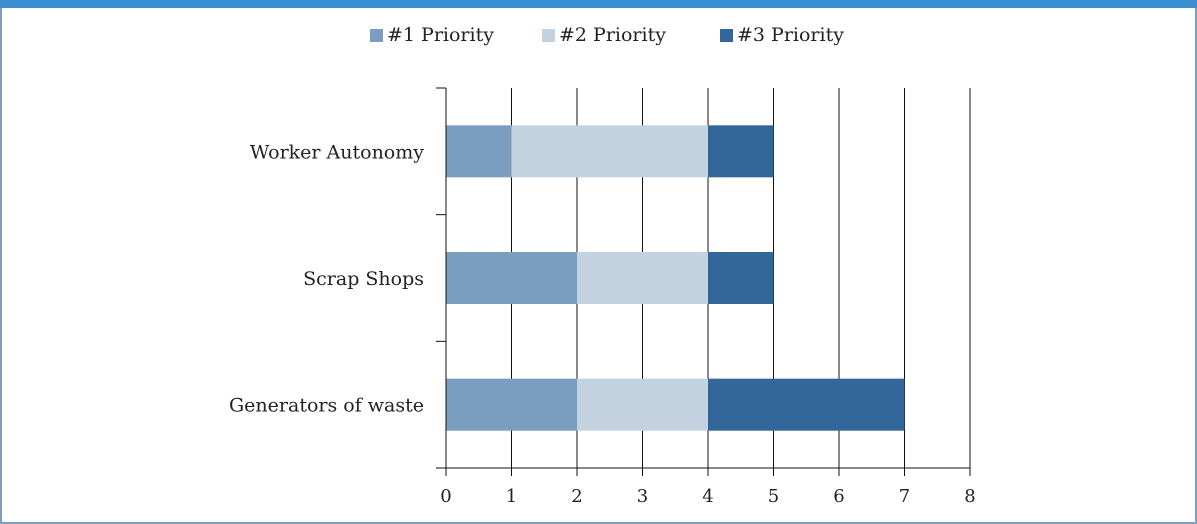 The height and width of the screenshot is (524, 1197). I want to click on legend-label-3: #3 Priority, so click(790, 35).